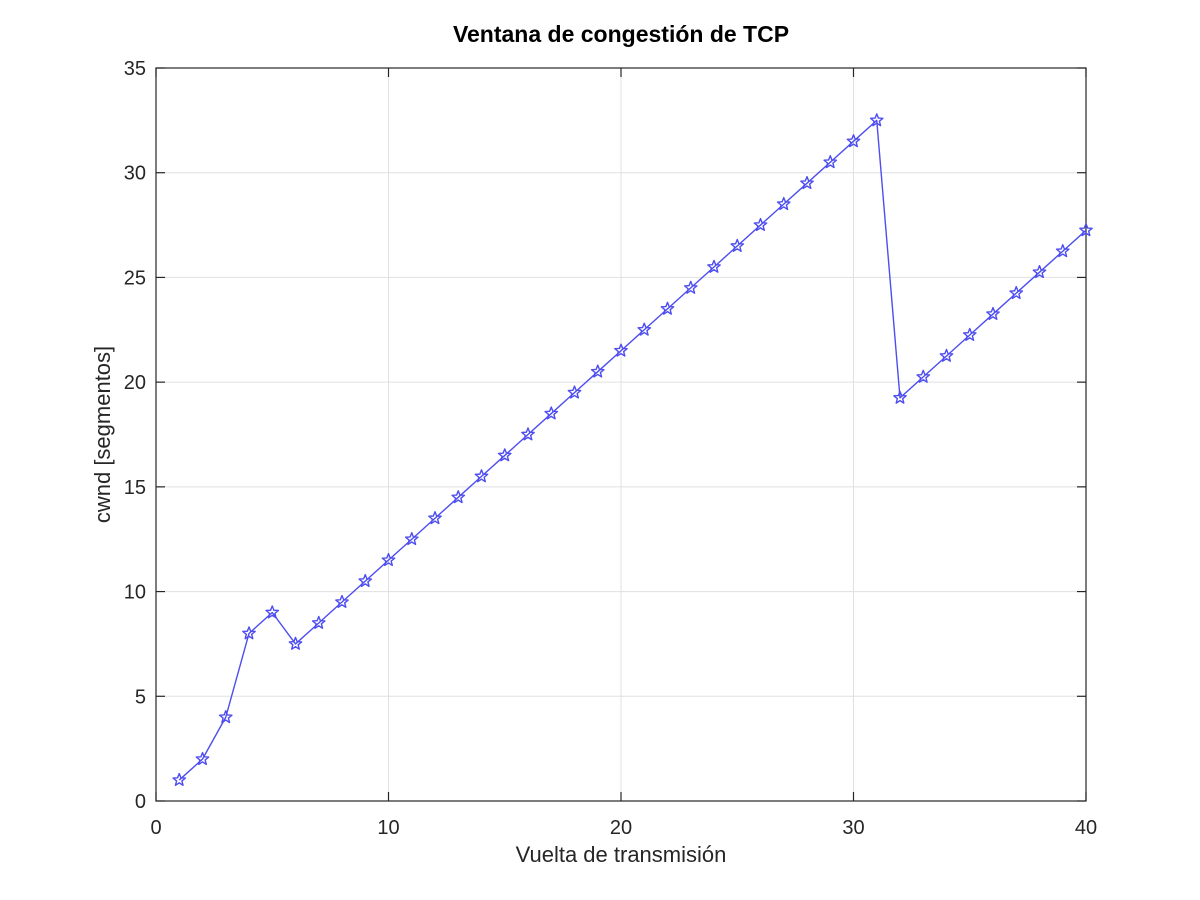  What do you see at coordinates (135, 174) in the screenshot?
I see `y-tick-label: 30` at bounding box center [135, 174].